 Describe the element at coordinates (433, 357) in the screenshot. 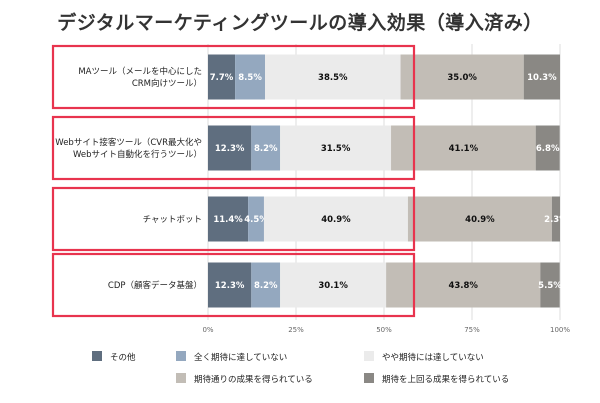

I see `legend-label: やや期待には達していない` at that location.